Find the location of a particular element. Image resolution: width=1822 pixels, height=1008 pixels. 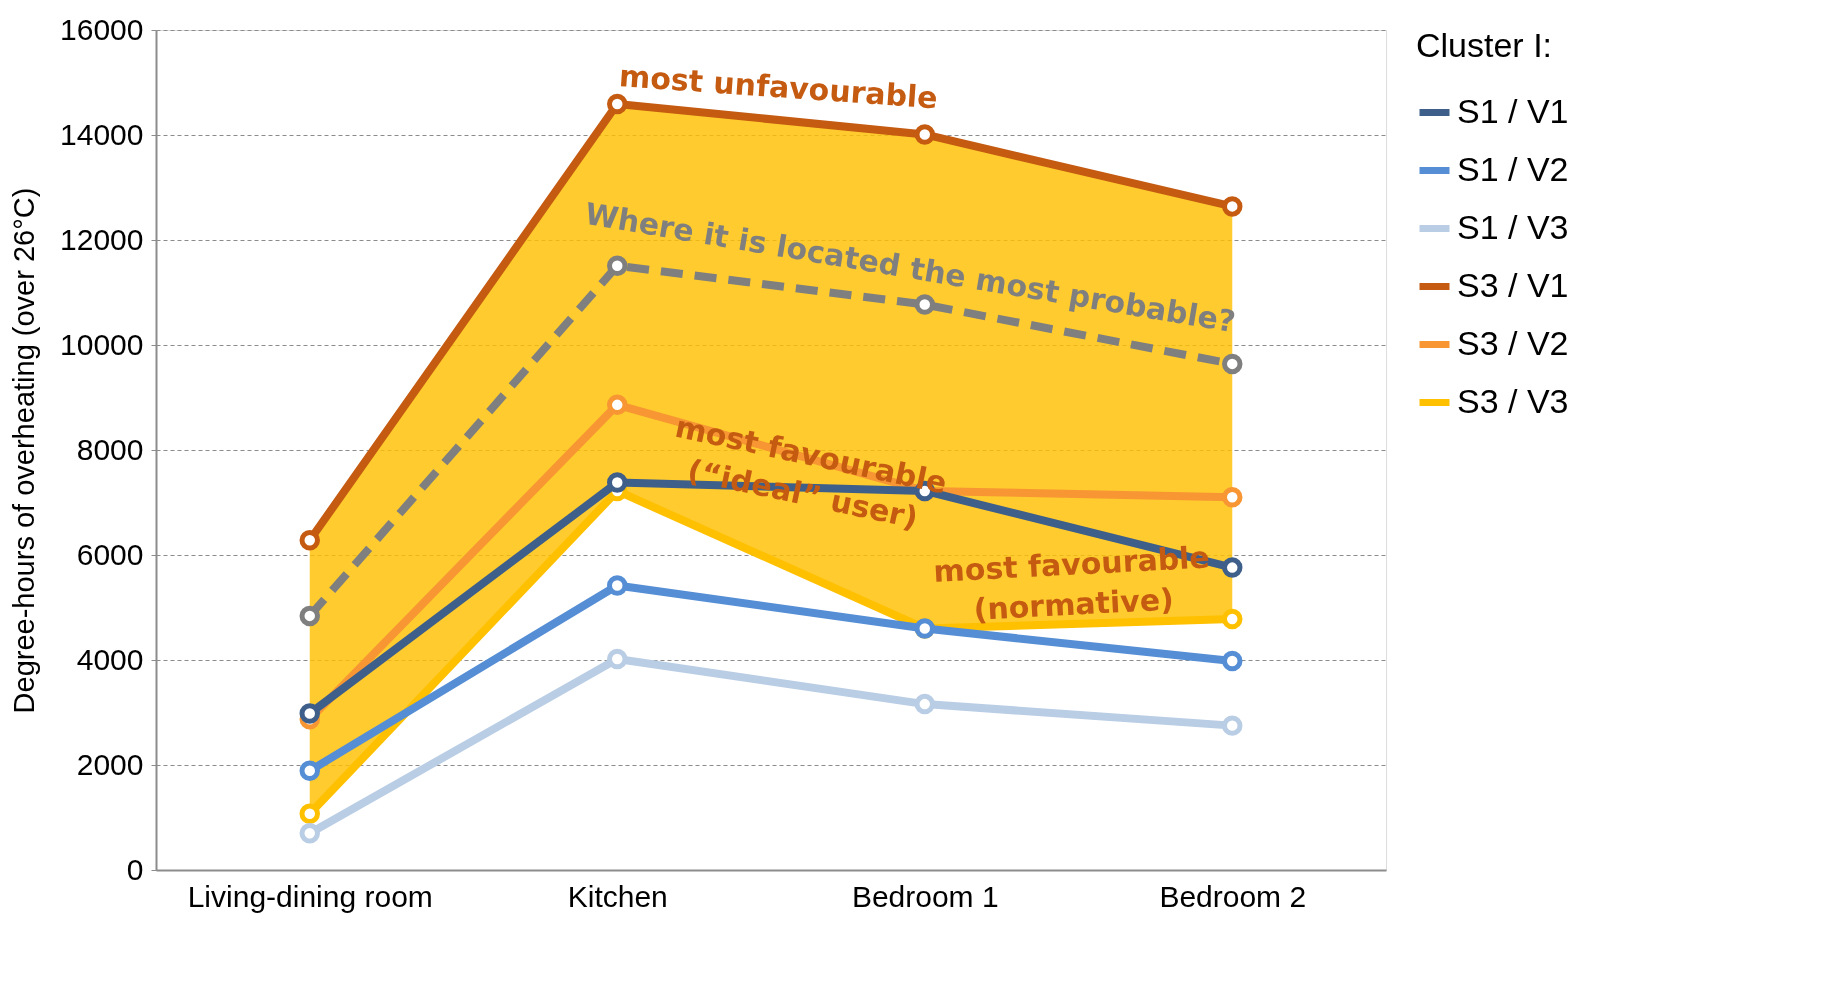

annotation: Where it is located the most probable? is located at coordinates (910, 268).